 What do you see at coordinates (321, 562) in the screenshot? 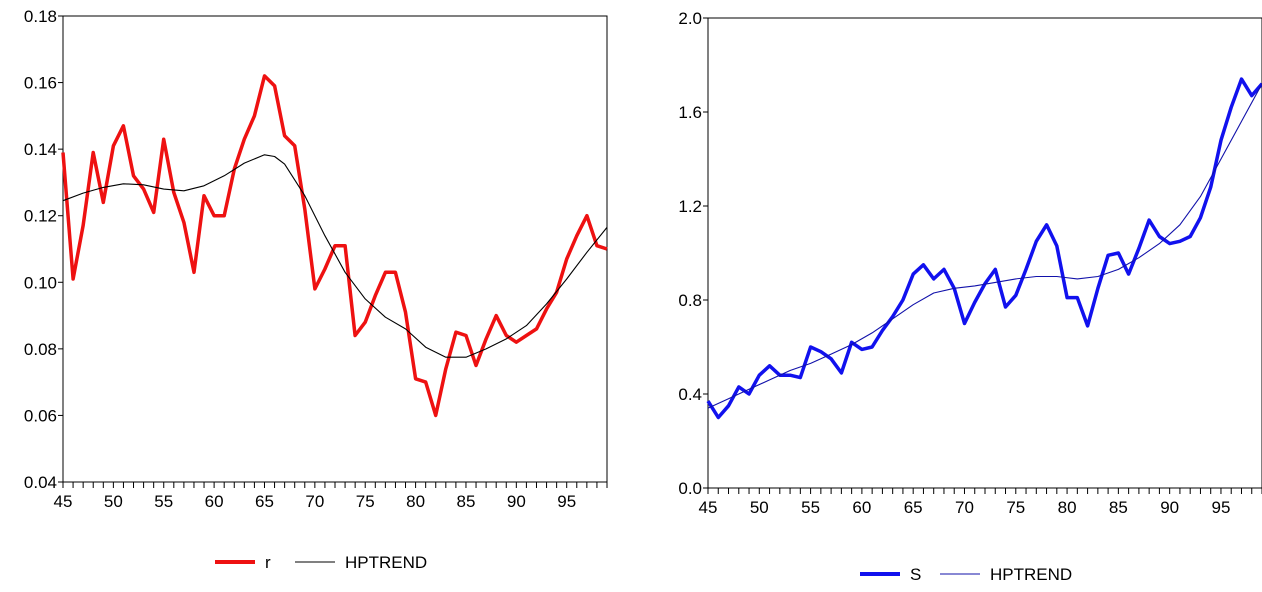
I see `legend: r HPTREND` at bounding box center [321, 562].